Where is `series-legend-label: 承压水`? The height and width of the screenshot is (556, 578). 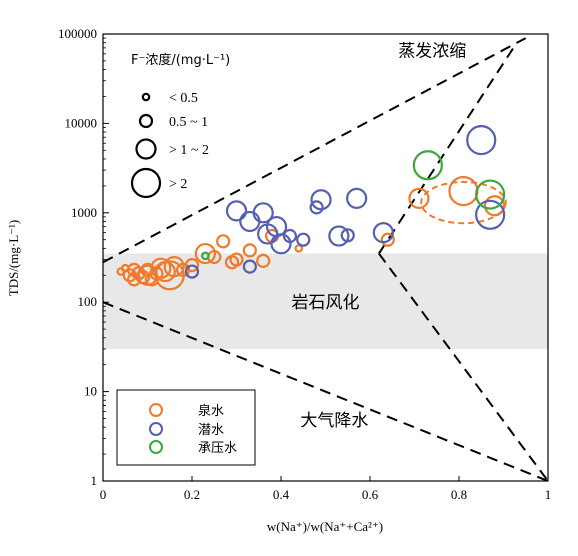
series-legend-label: 承压水 is located at coordinates (217, 448).